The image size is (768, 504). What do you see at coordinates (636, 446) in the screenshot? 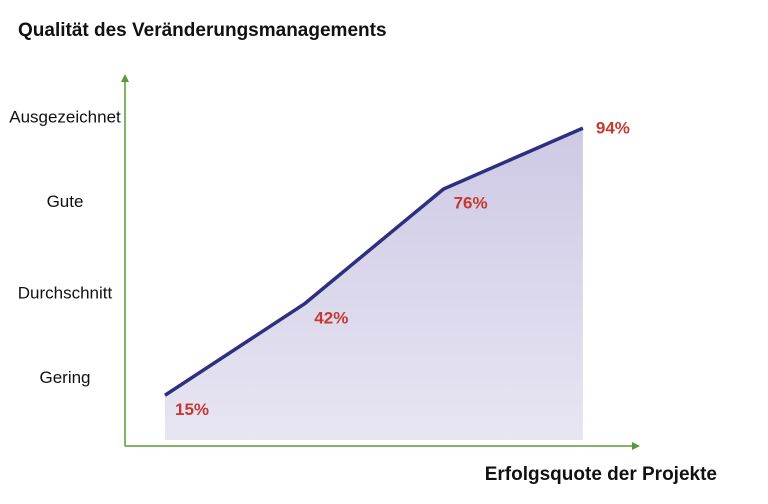
I see `x-axis-arrow` at bounding box center [636, 446].